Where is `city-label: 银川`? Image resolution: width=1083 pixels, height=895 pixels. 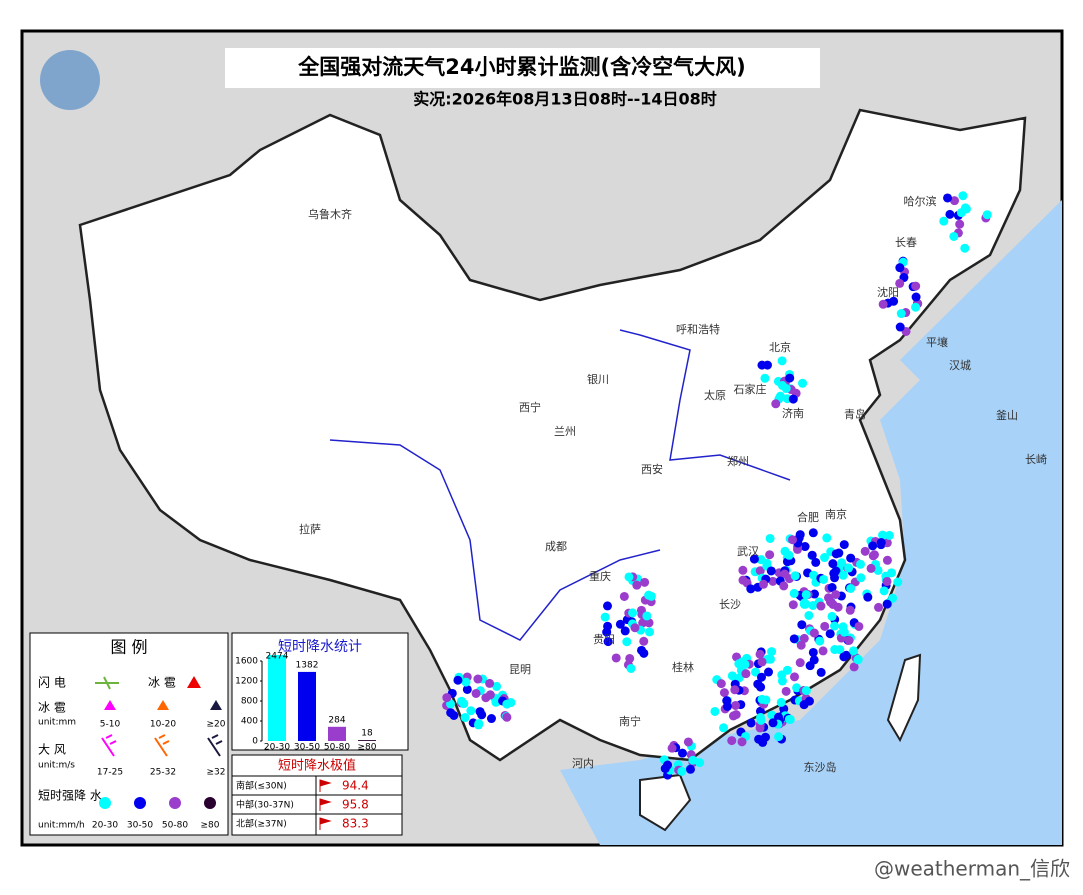 city-label: 银川 is located at coordinates (598, 379).